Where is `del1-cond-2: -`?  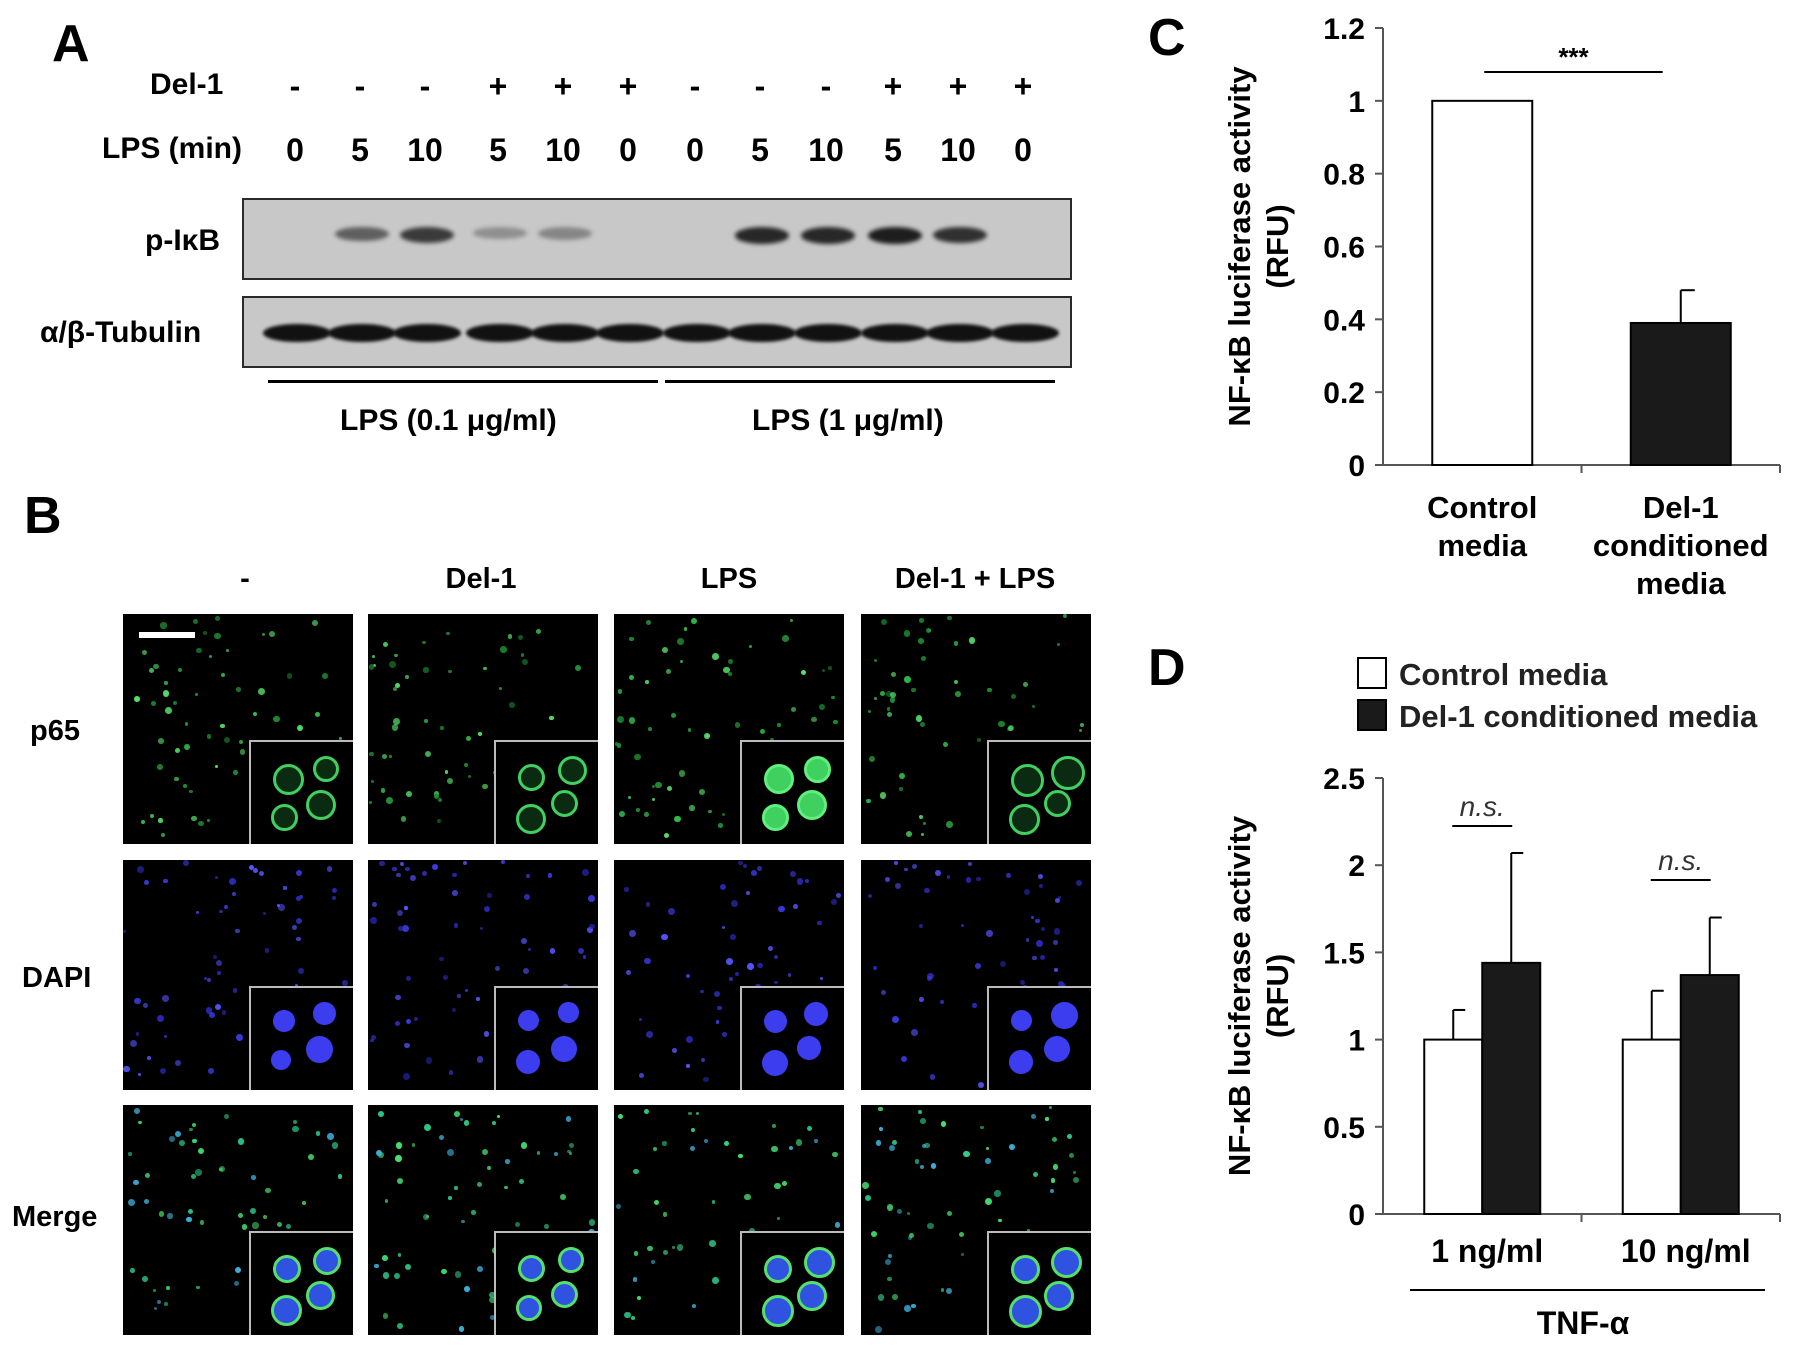
del1-cond-2: - is located at coordinates (425, 86).